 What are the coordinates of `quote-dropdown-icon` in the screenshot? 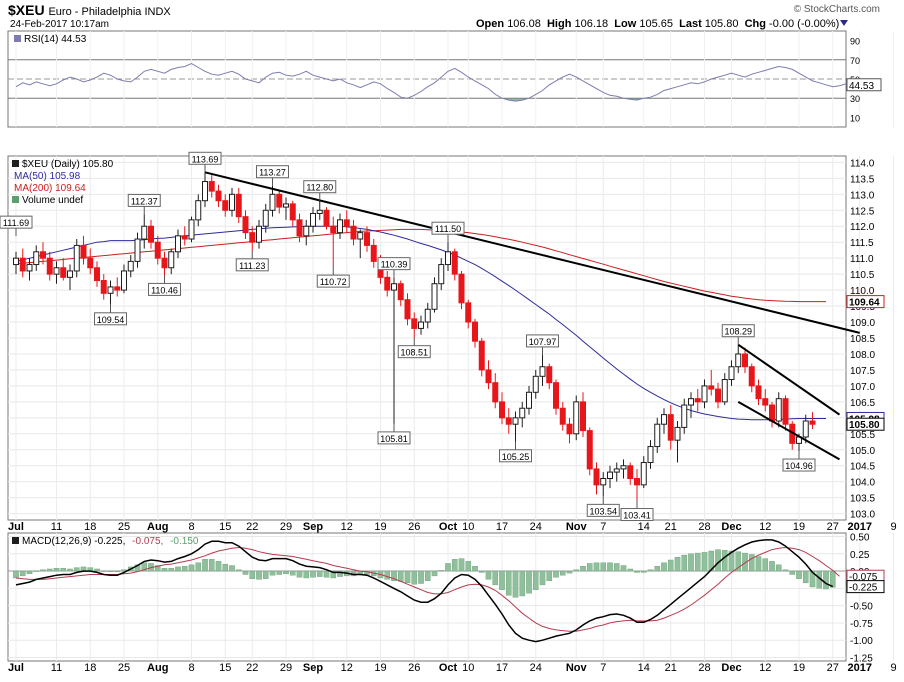 It's located at (844, 23).